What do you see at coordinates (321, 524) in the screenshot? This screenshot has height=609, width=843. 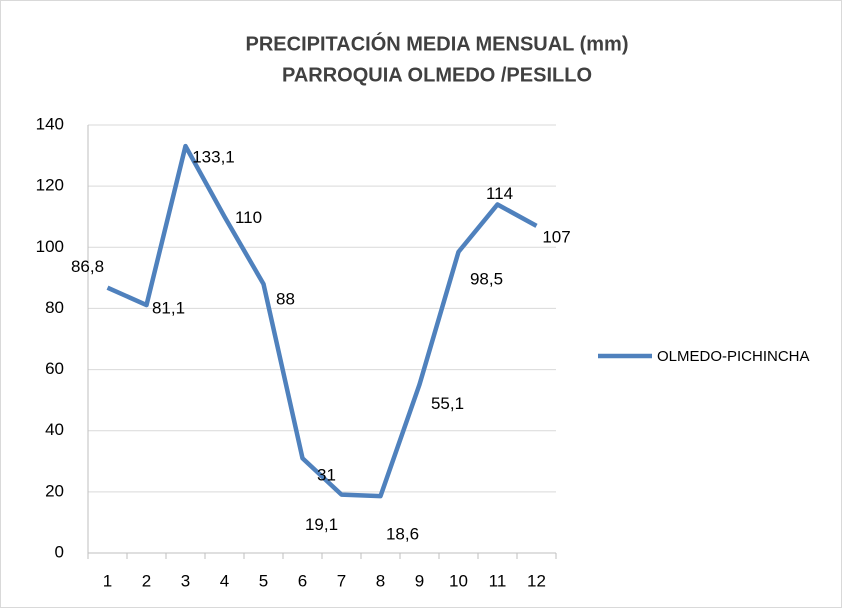 I see `data-label: 19,1` at bounding box center [321, 524].